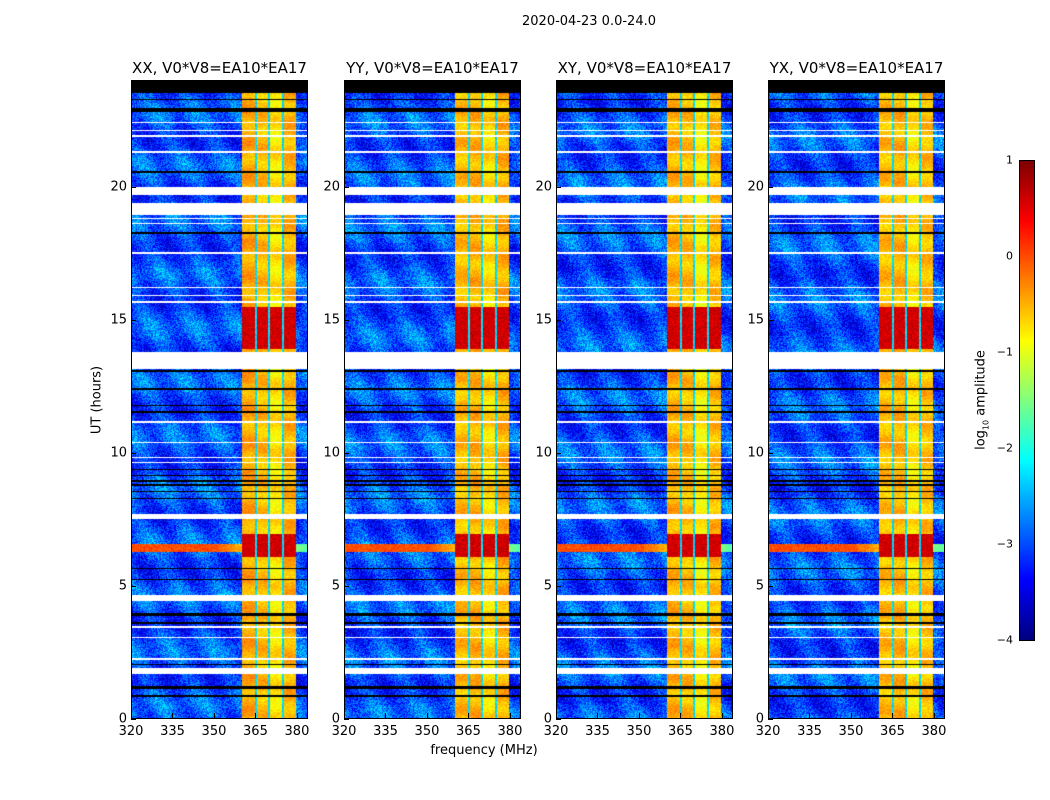  What do you see at coordinates (1004, 448) in the screenshot?
I see `colorbar-tick-label: −2` at bounding box center [1004, 448].